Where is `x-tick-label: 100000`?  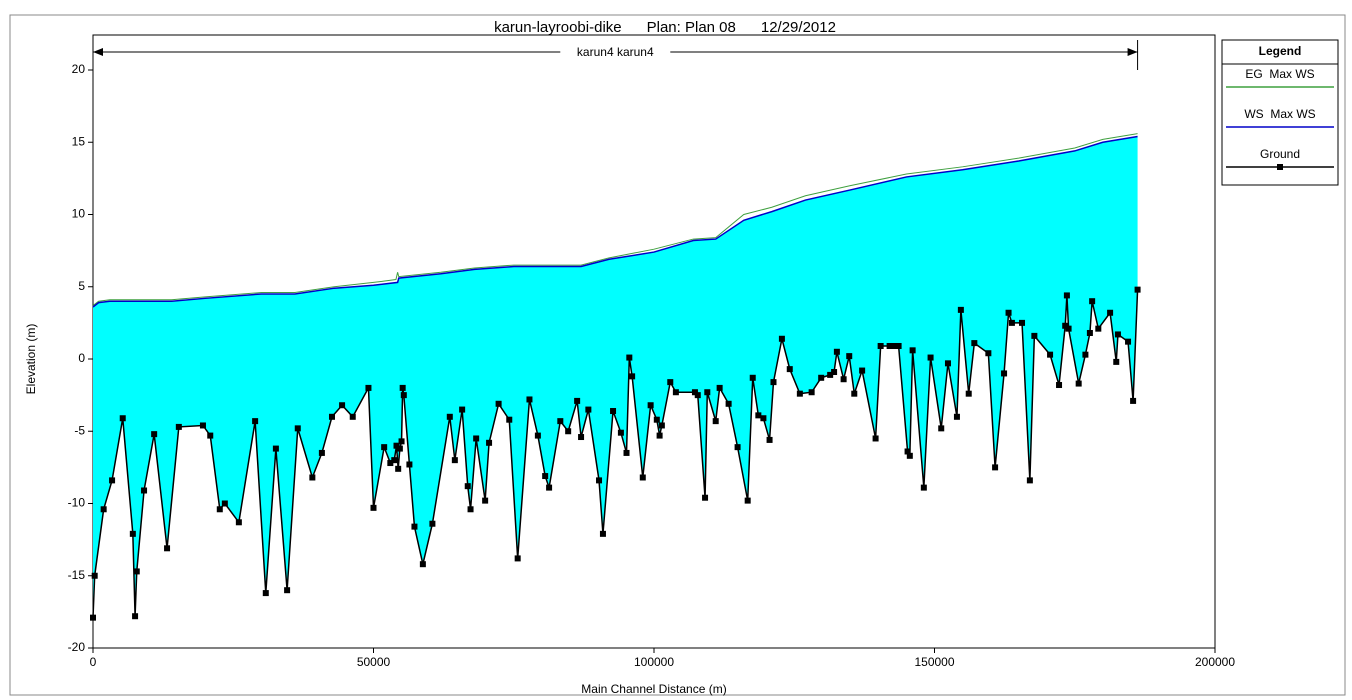
x-tick-label: 100000 is located at coordinates (654, 662).